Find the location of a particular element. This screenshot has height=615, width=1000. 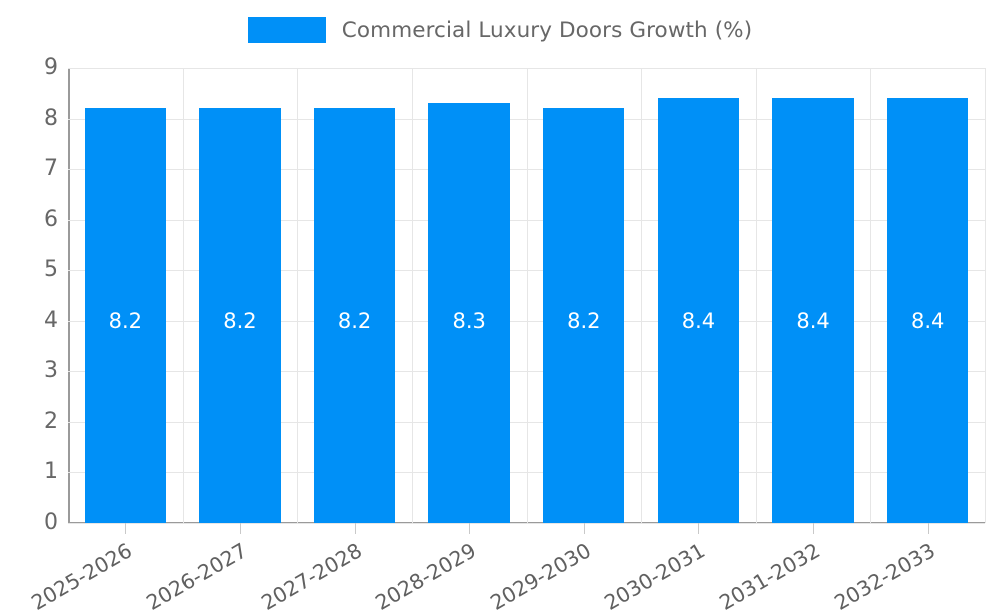

y-axis-tick-label: 9 is located at coordinates (51, 67).